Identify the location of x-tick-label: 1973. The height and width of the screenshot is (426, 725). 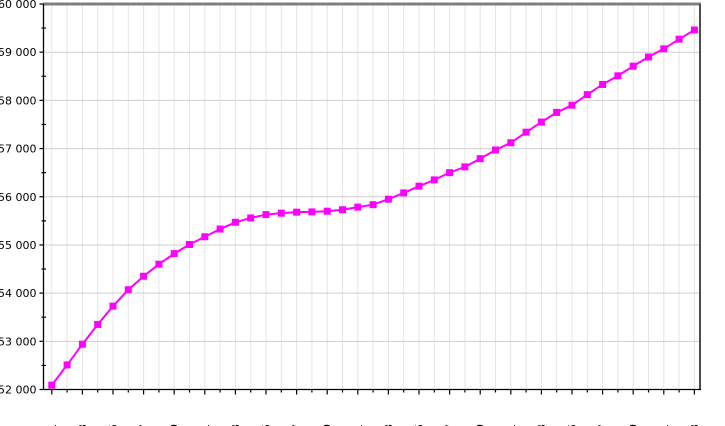
(235, 425).